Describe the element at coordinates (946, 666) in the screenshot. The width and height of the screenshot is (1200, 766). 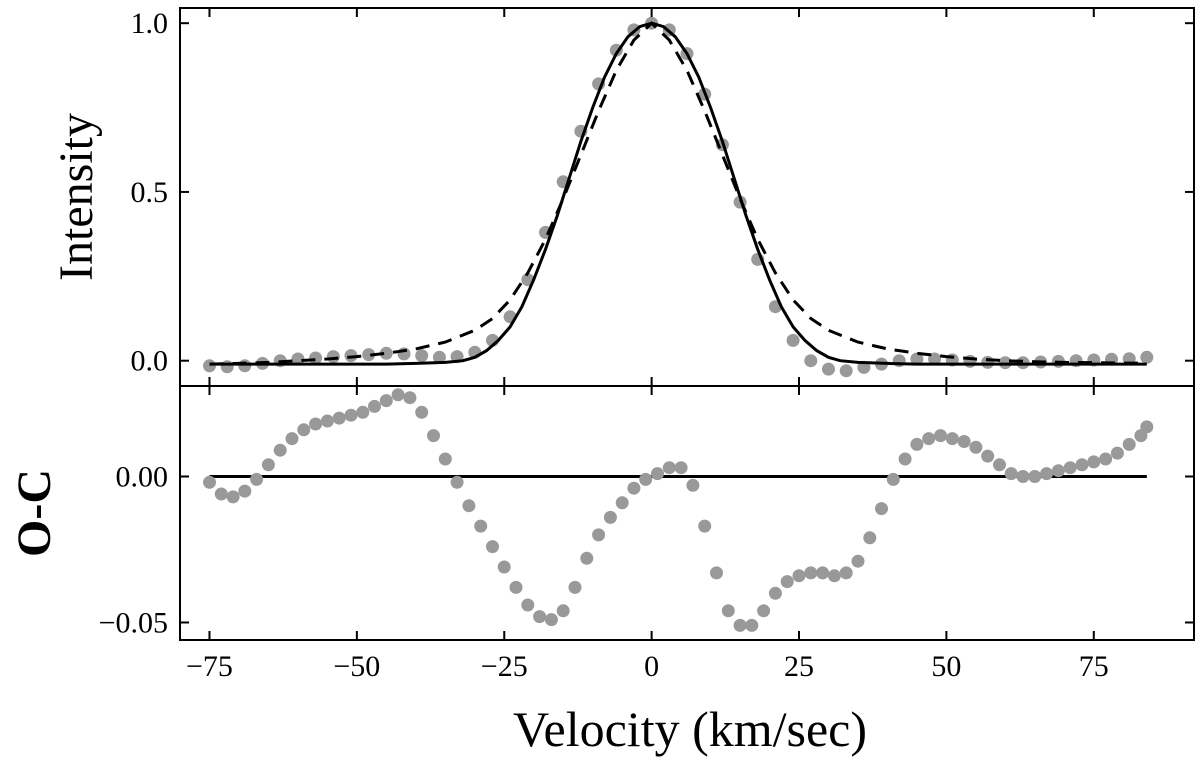
I see `x-tick-label: 50` at that location.